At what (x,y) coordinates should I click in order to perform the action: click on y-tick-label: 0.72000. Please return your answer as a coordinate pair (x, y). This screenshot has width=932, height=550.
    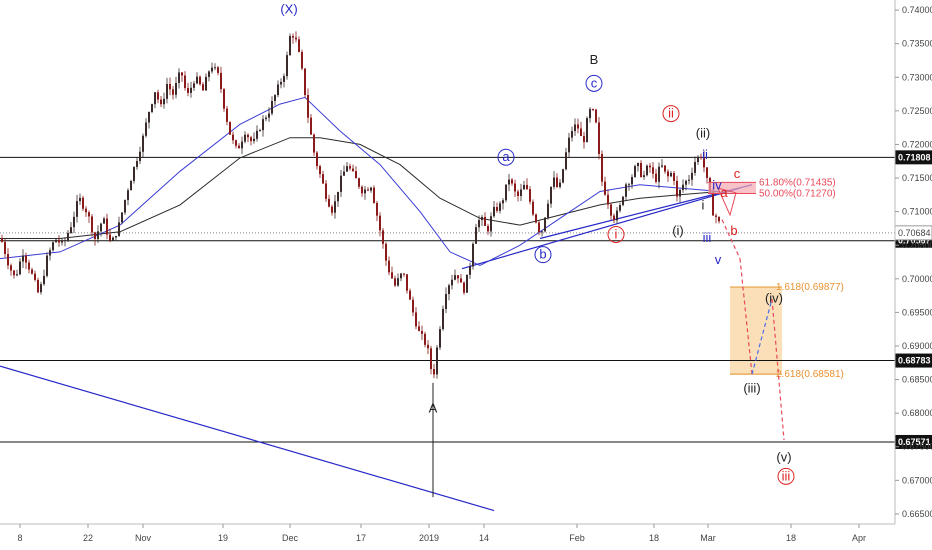
    Looking at the image, I should click on (917, 144).